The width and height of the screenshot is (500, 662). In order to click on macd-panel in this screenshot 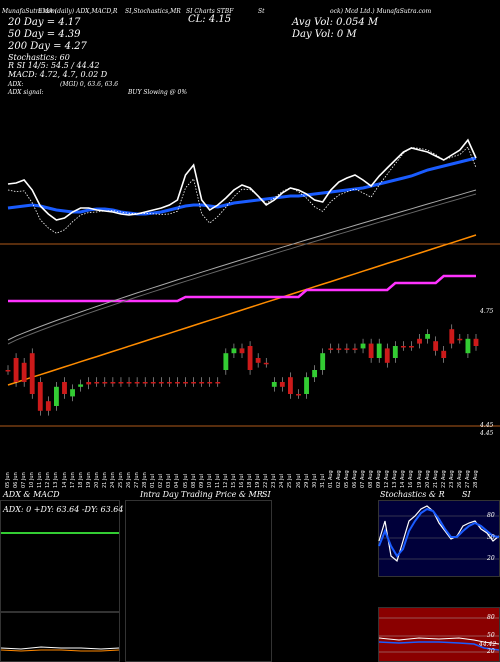, I will do `click(60, 637)`.